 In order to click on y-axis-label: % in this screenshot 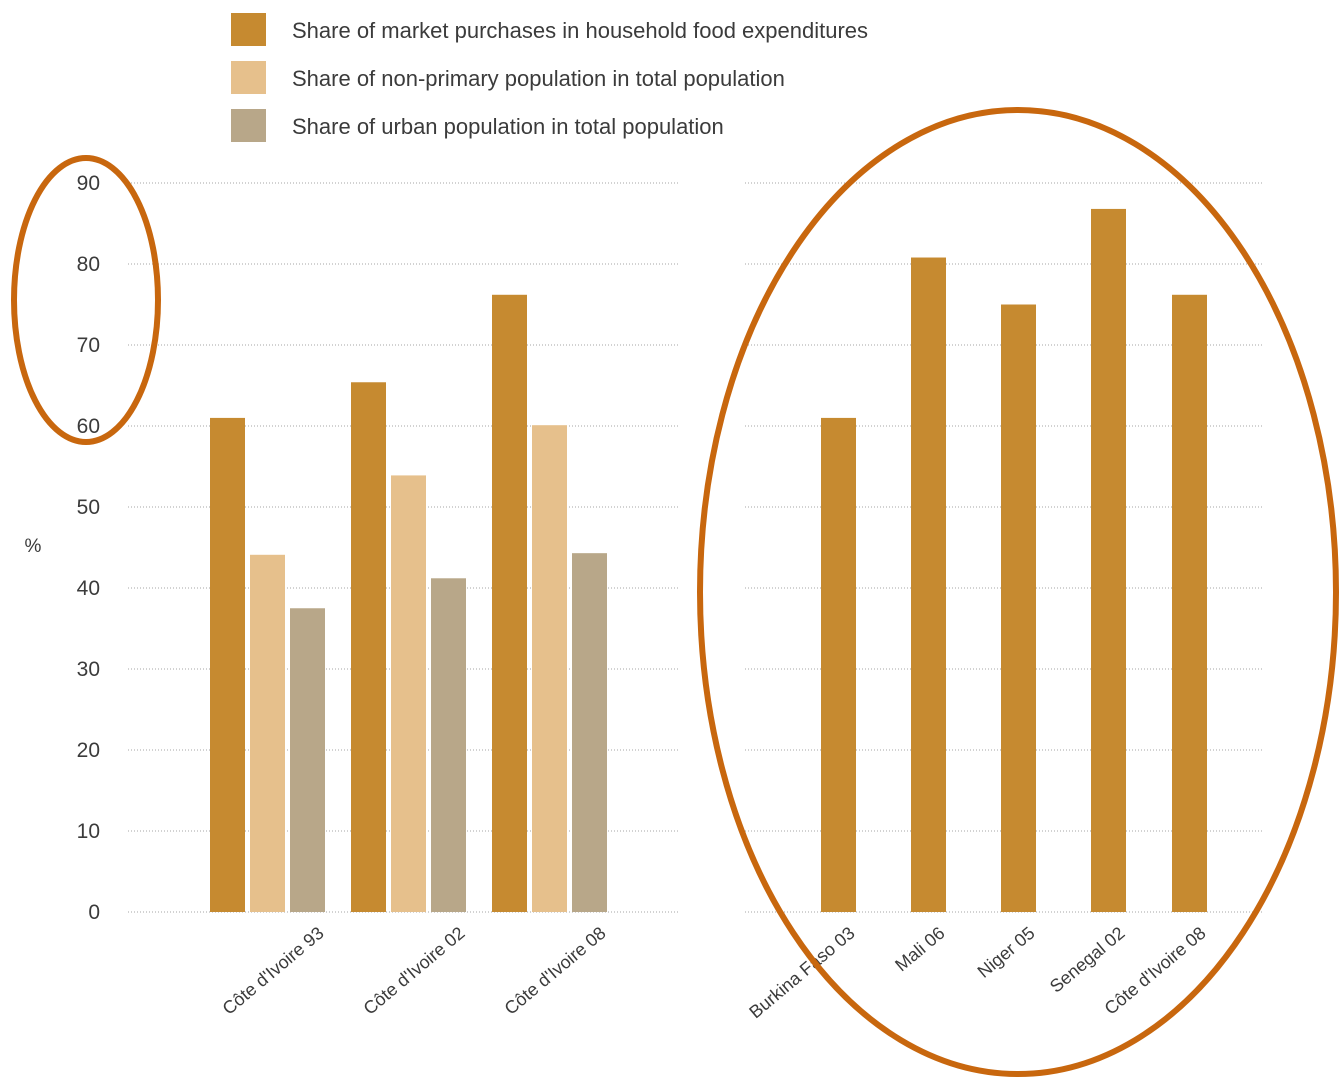, I will do `click(33, 546)`.